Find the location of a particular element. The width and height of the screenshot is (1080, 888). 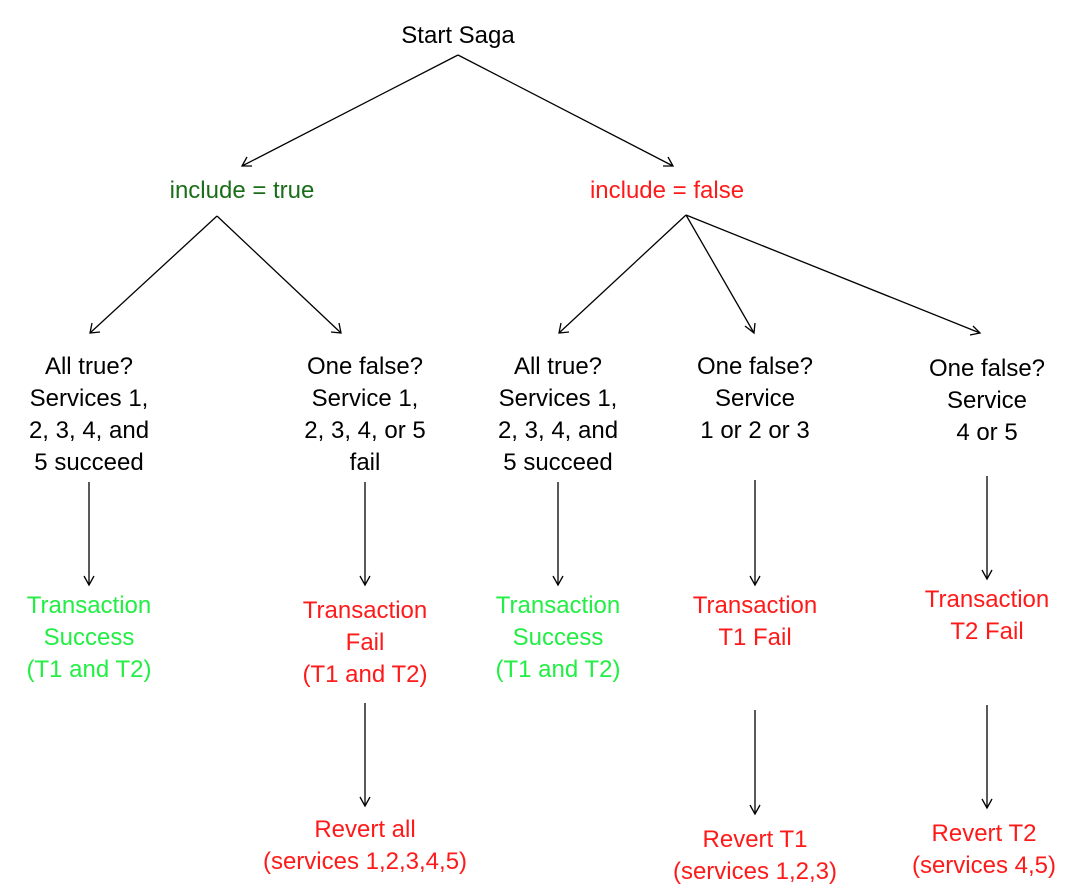

node-line: Service 1, is located at coordinates (365, 398).